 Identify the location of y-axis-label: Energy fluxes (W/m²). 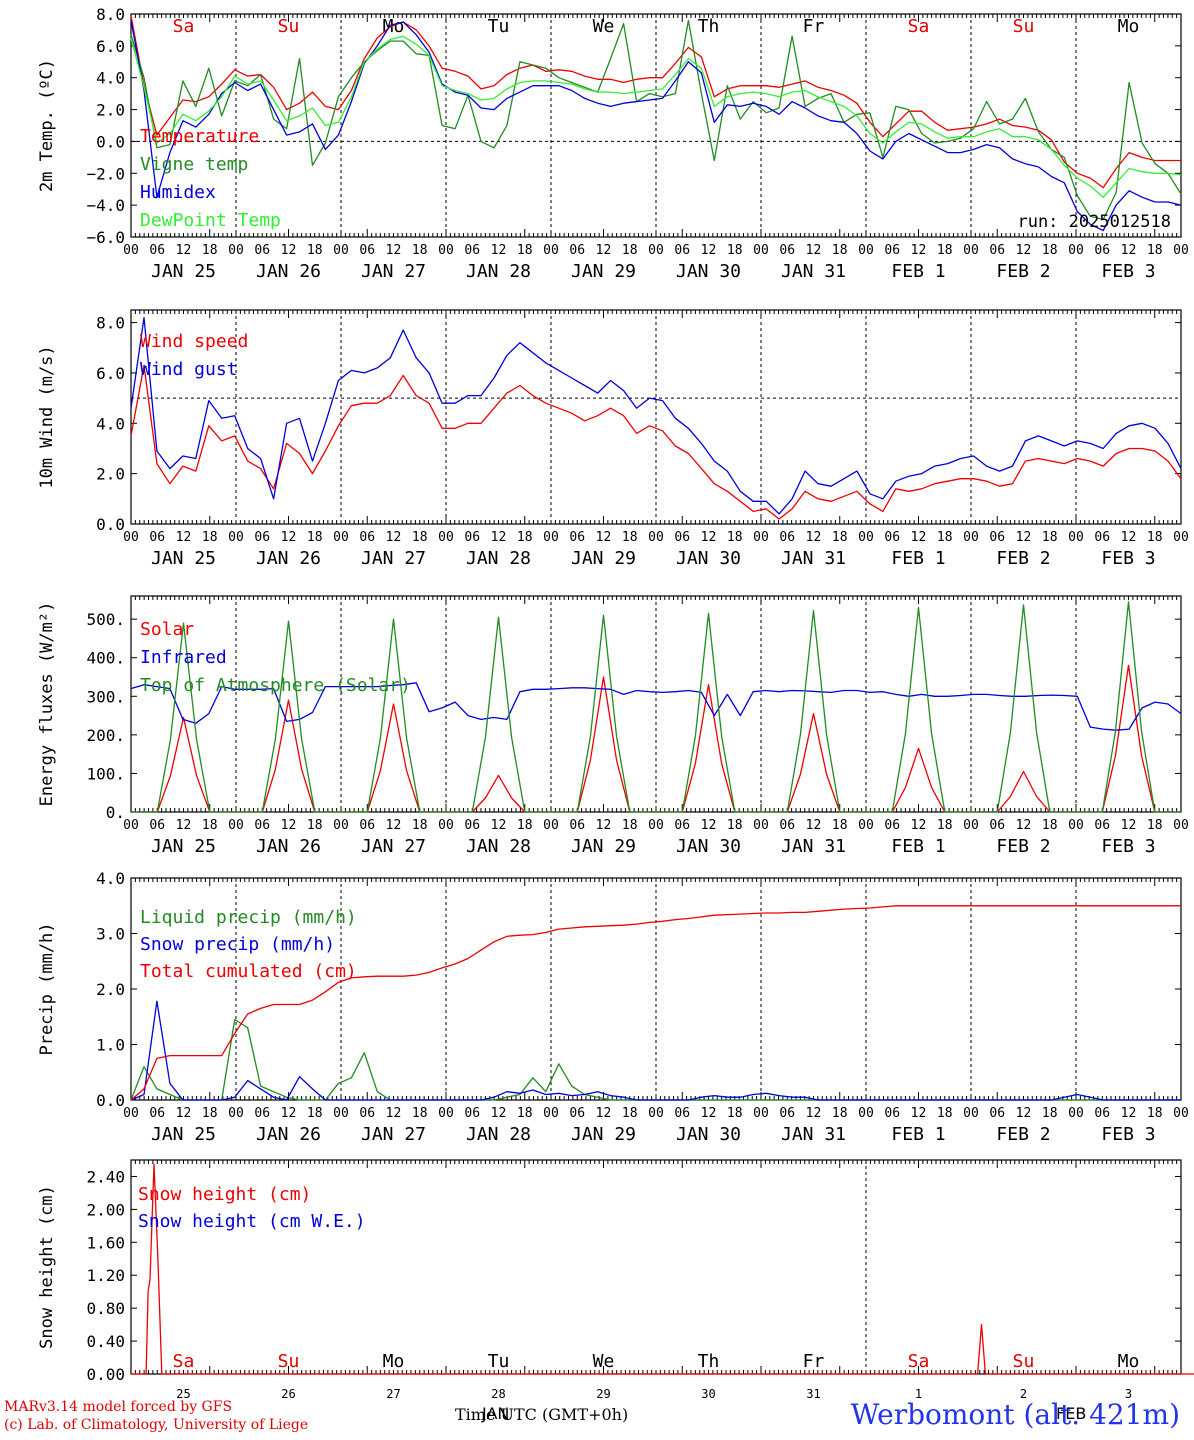
(47, 704).